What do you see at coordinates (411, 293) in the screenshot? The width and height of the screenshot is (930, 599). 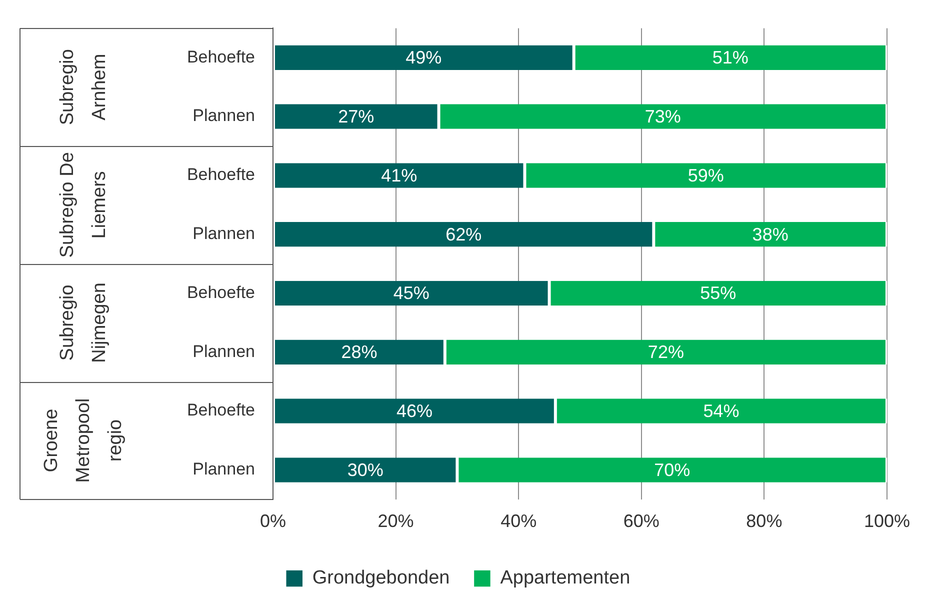 I see `data-label: 45%` at bounding box center [411, 293].